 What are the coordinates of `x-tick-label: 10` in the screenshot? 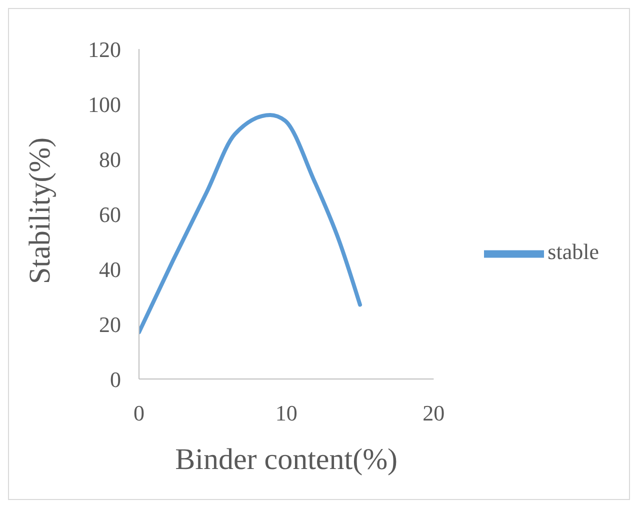 It's located at (286, 413).